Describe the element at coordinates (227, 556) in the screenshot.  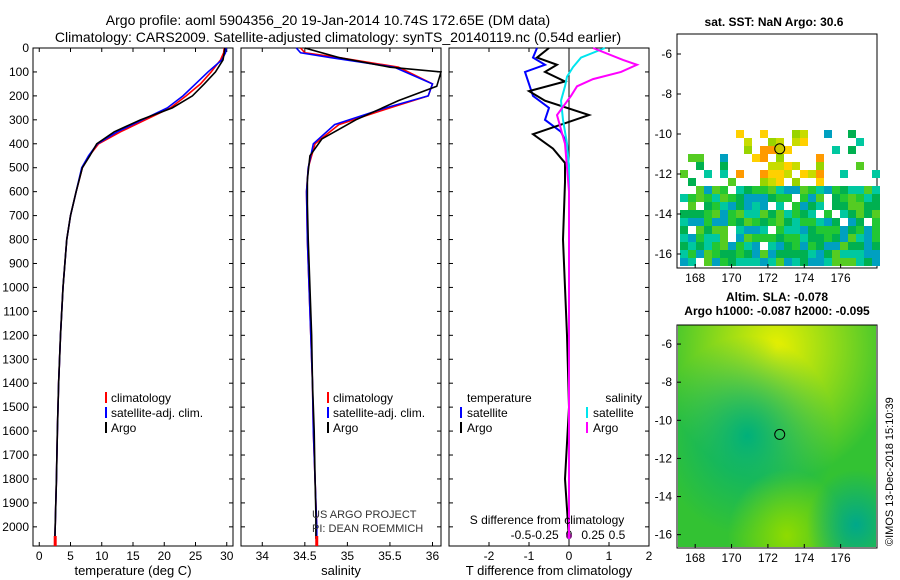
I see `x-tick-label: 30` at that location.